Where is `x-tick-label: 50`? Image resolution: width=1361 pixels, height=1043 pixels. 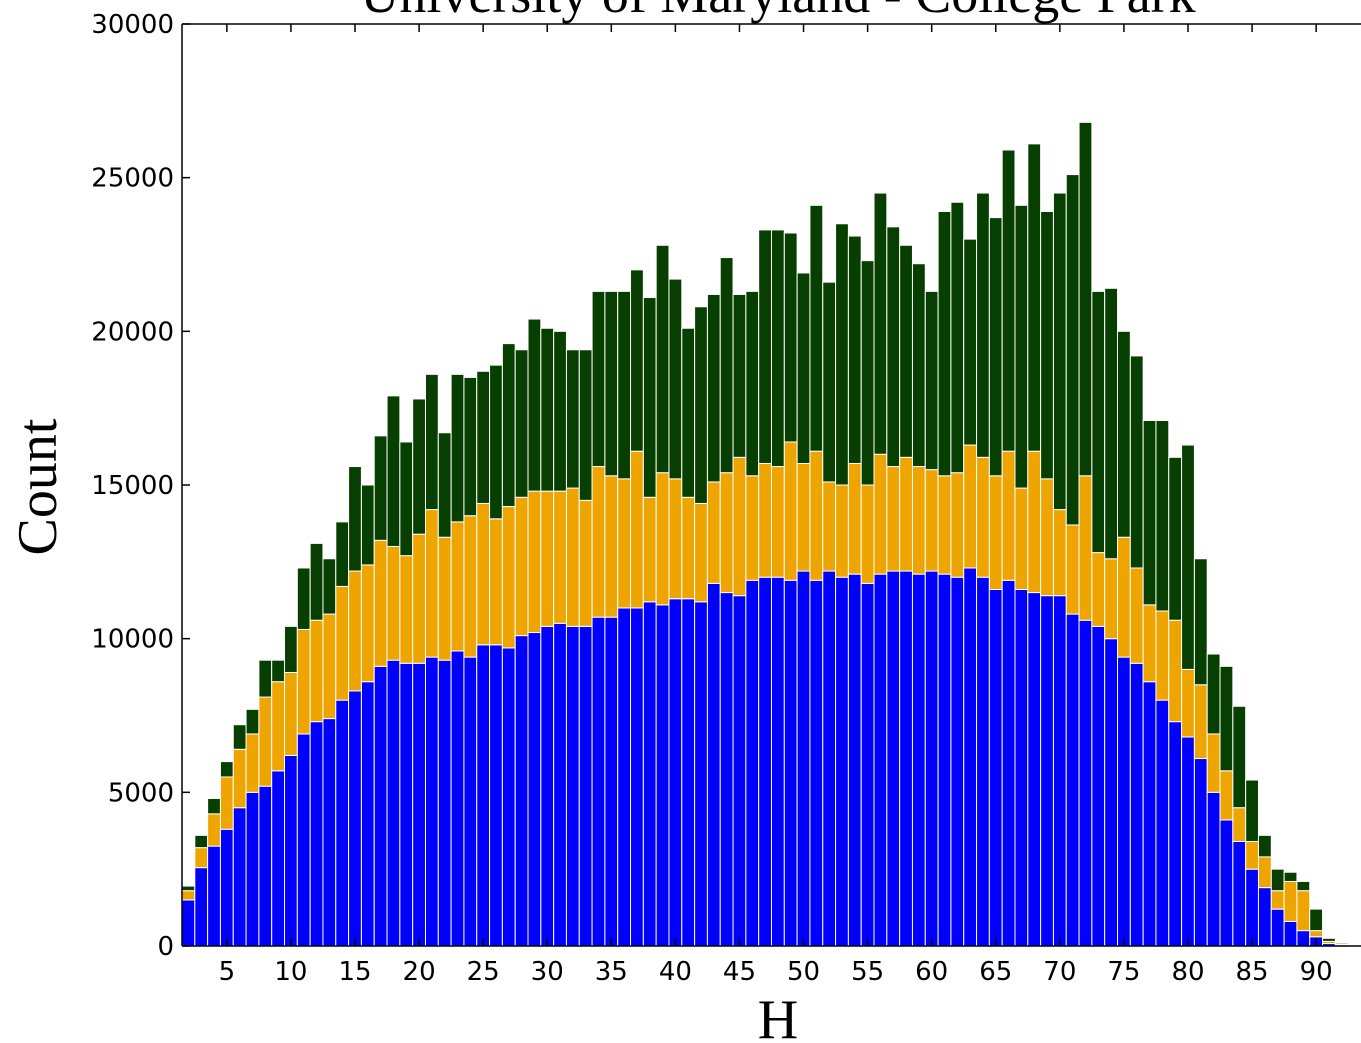 x-tick-label: 50 is located at coordinates (803, 972).